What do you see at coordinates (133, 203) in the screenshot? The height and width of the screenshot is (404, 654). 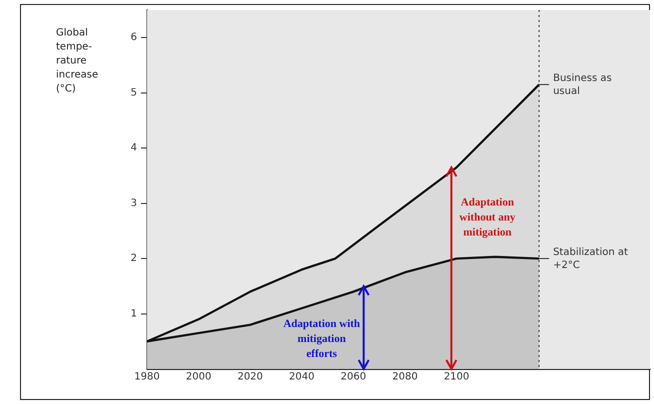 I see `y-tick-label: 3` at bounding box center [133, 203].